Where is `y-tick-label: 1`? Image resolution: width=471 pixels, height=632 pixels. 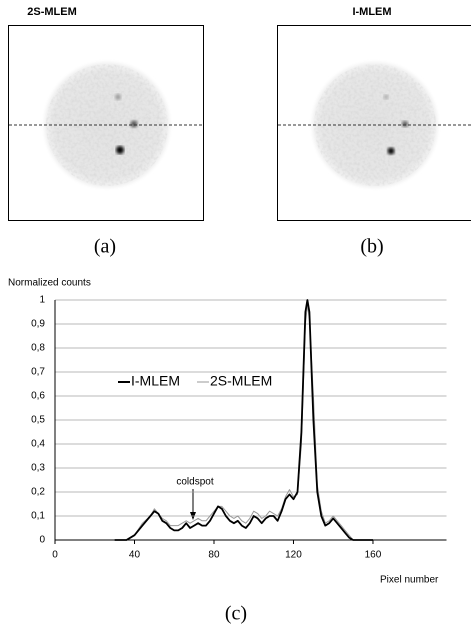
y-tick-label: 1 is located at coordinates (42, 300).